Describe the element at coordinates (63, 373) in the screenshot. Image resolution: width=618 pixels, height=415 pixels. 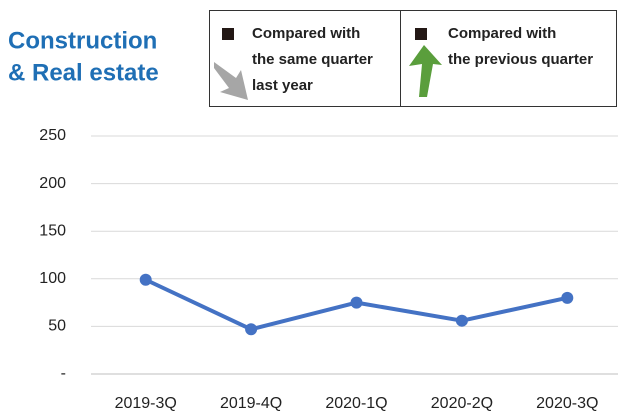
I see `y-tick-label: -` at that location.